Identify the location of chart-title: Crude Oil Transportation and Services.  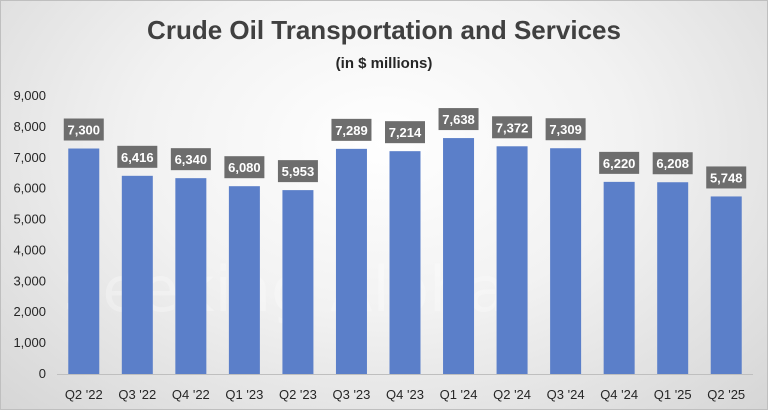
(384, 30).